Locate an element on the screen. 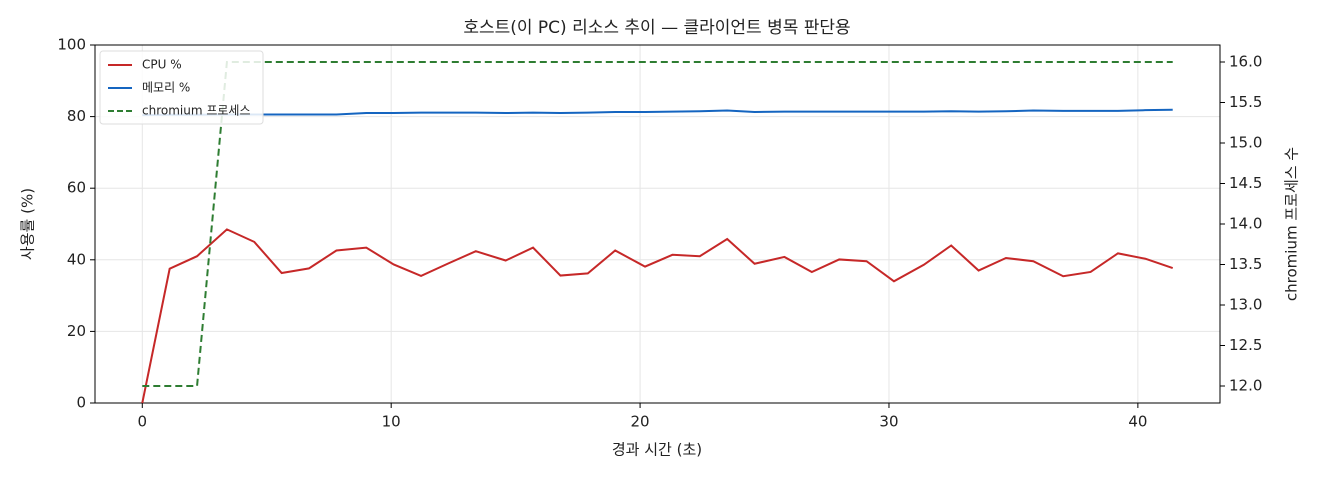  y2-tick-label: 12.5 is located at coordinates (1245, 345).